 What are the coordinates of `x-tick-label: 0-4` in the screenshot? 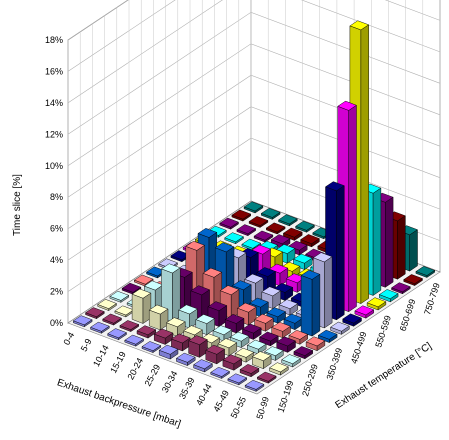 It's located at (68, 338).